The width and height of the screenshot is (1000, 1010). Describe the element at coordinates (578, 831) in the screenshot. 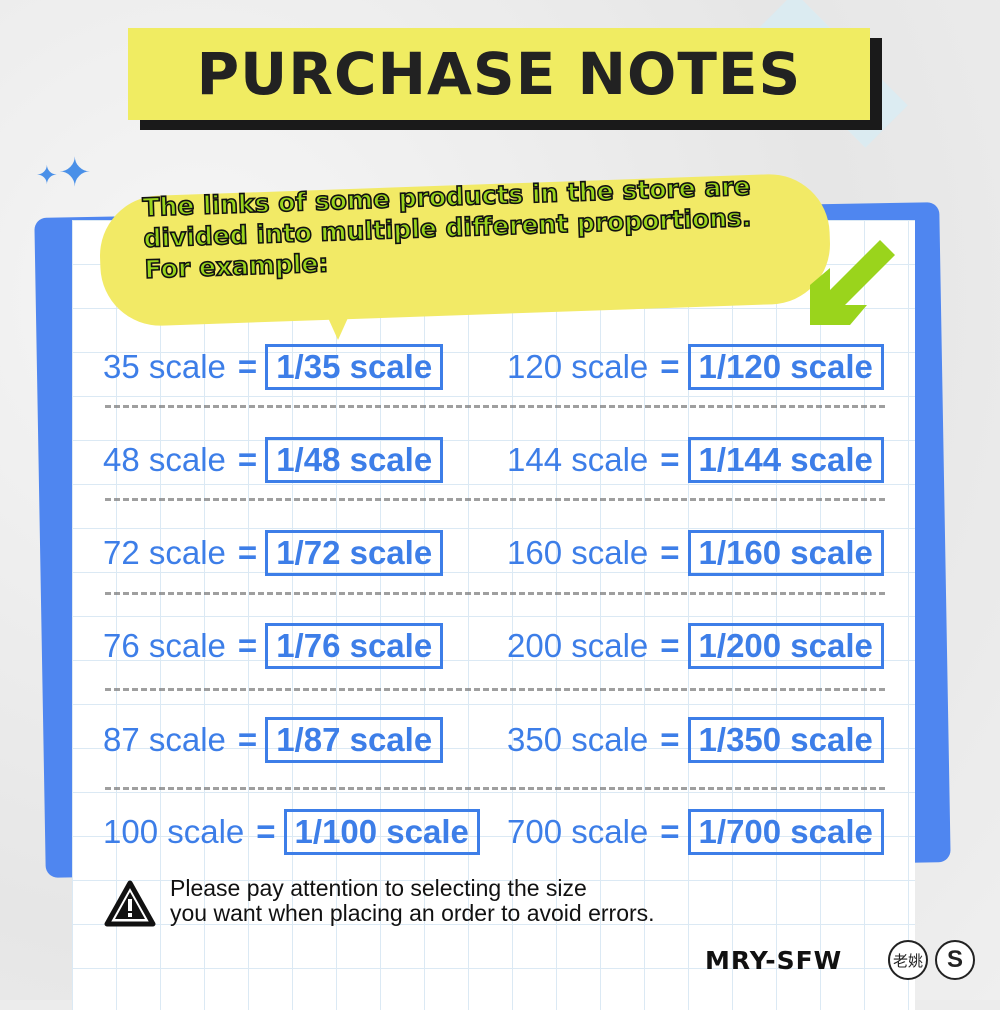

I see `scale-label: 700 scale` at that location.